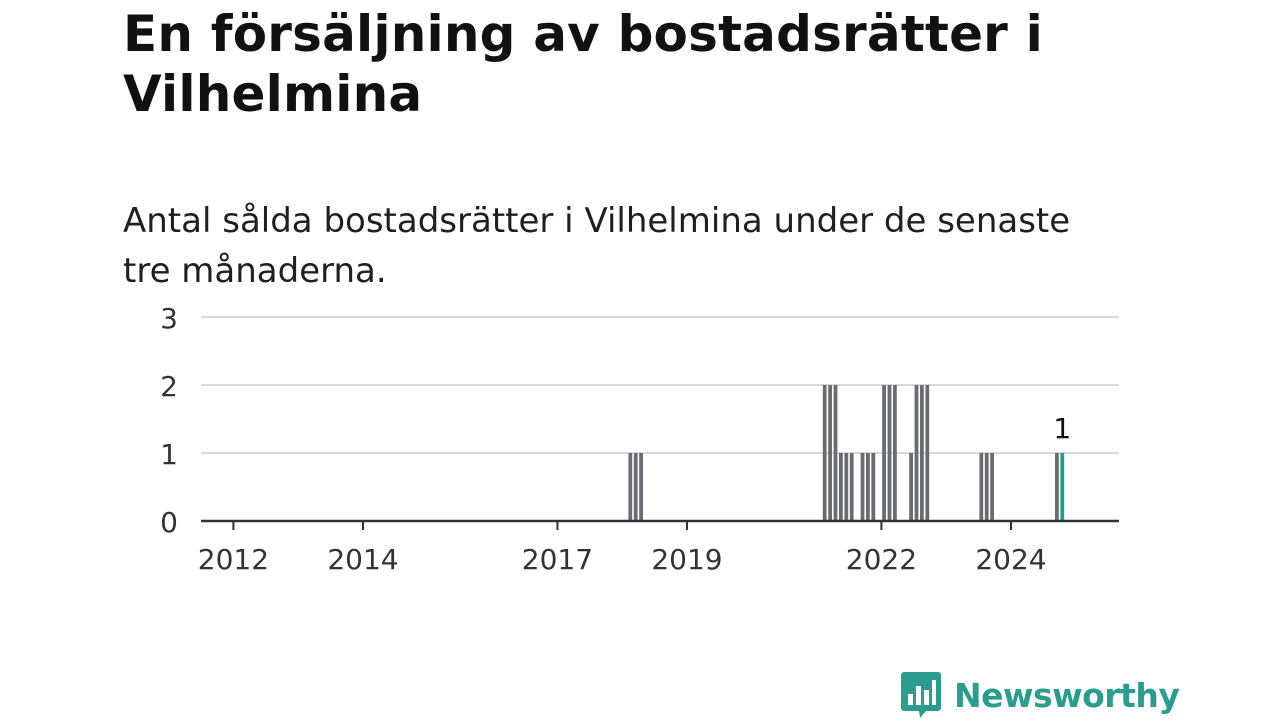 This screenshot has width=1280, height=720. Describe the element at coordinates (881, 559) in the screenshot. I see `x-tick-label: 2022` at that location.